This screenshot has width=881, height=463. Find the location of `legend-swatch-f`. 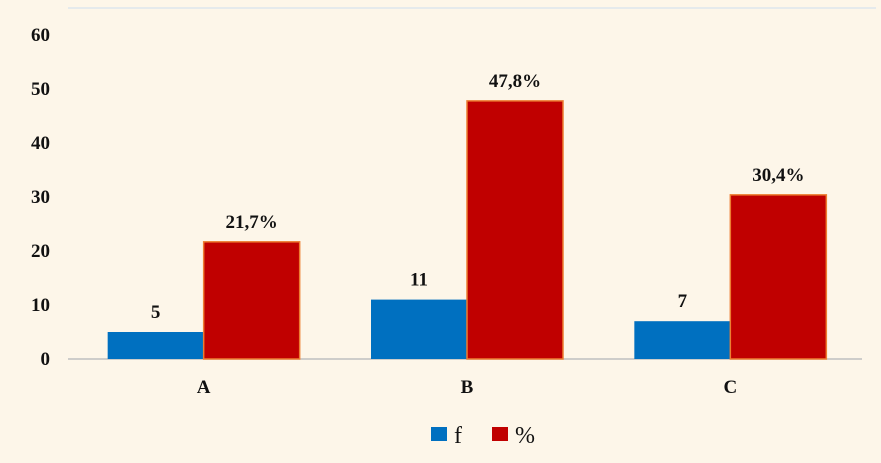

legend-swatch-f is located at coordinates (439, 434).